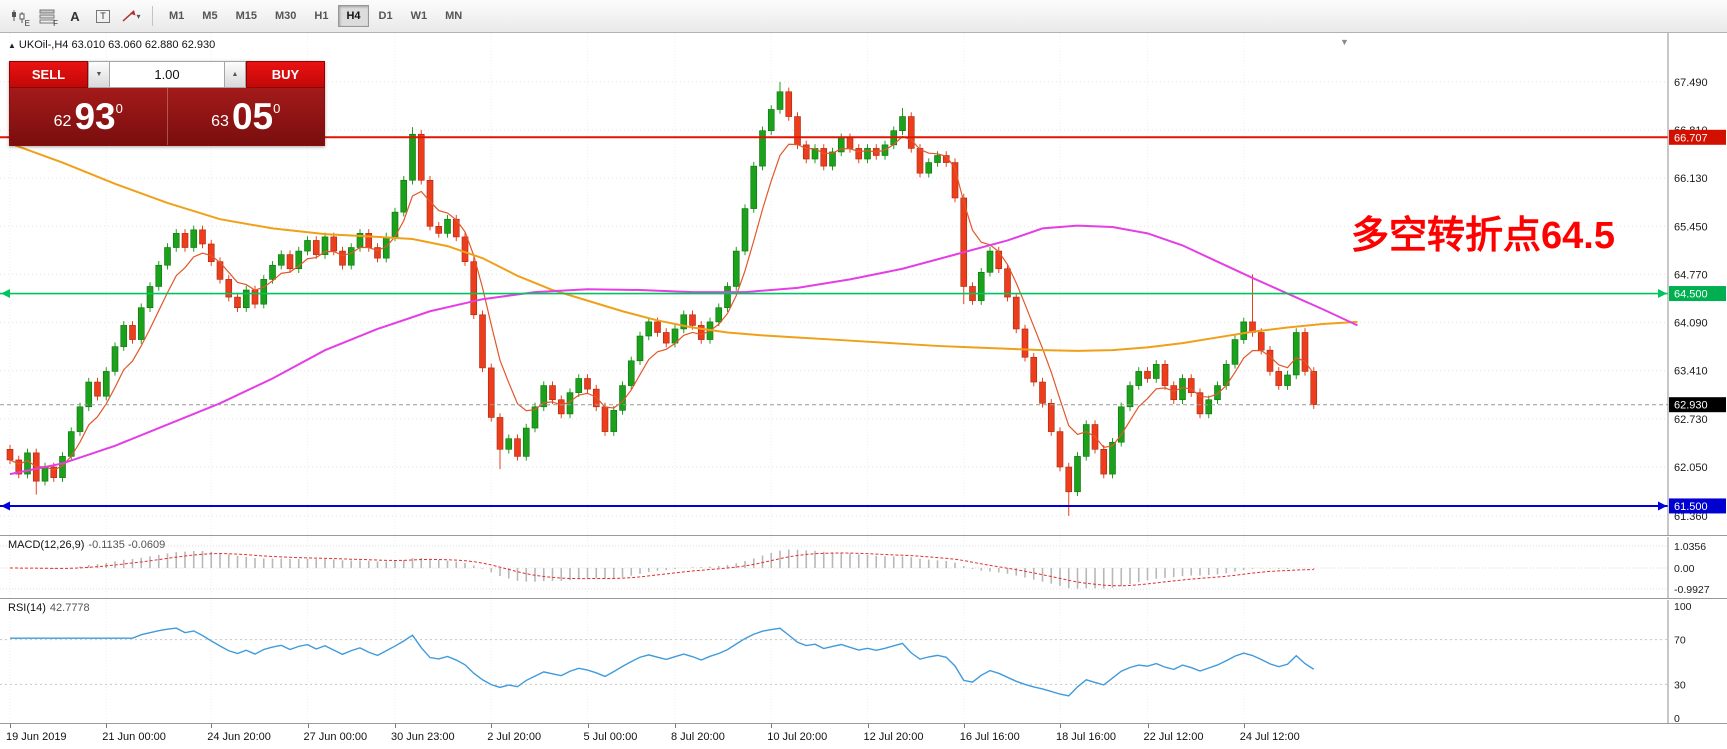  Describe the element at coordinates (386, 16) in the screenshot. I see `timeframe-button-d1: D1` at that location.